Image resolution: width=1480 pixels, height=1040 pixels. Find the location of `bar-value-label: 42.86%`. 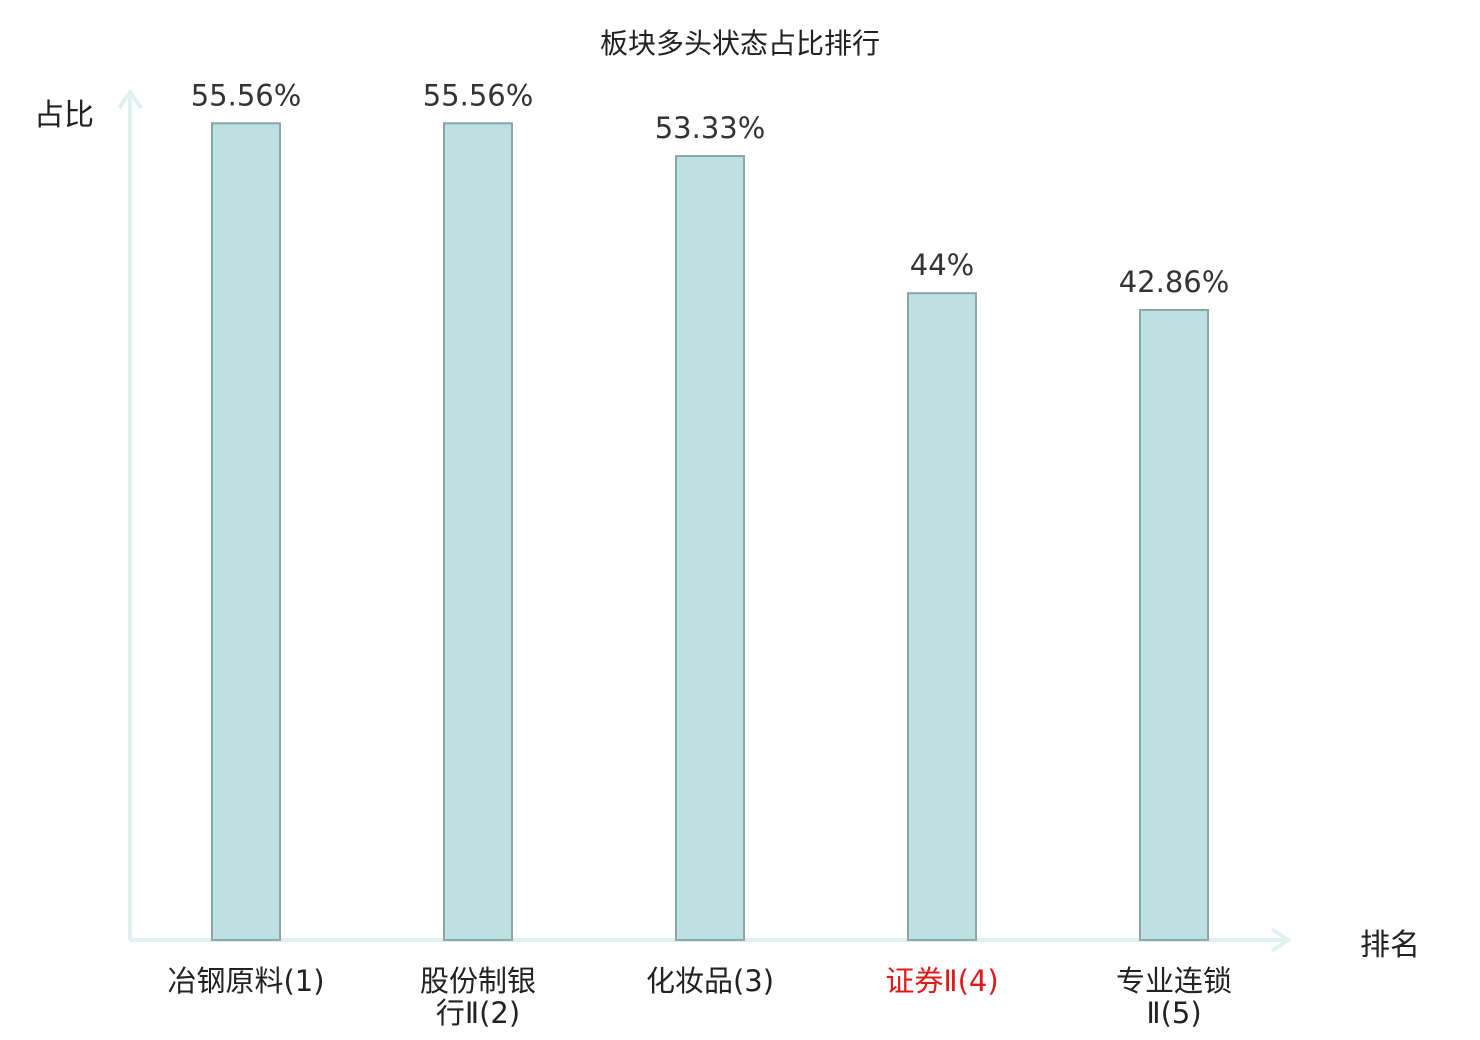

bar-value-label: 42.86% is located at coordinates (1174, 282).